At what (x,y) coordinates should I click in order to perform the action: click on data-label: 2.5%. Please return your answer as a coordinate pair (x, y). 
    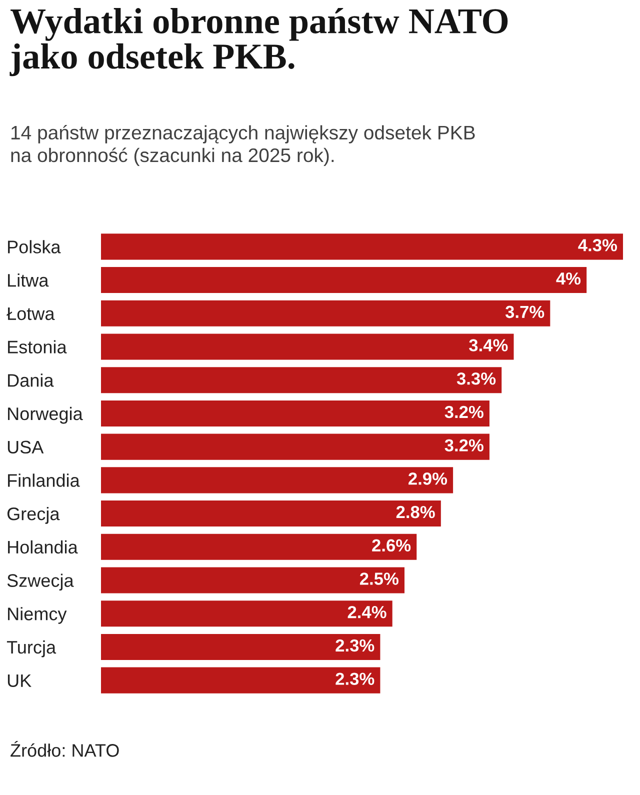
    Looking at the image, I should click on (379, 578).